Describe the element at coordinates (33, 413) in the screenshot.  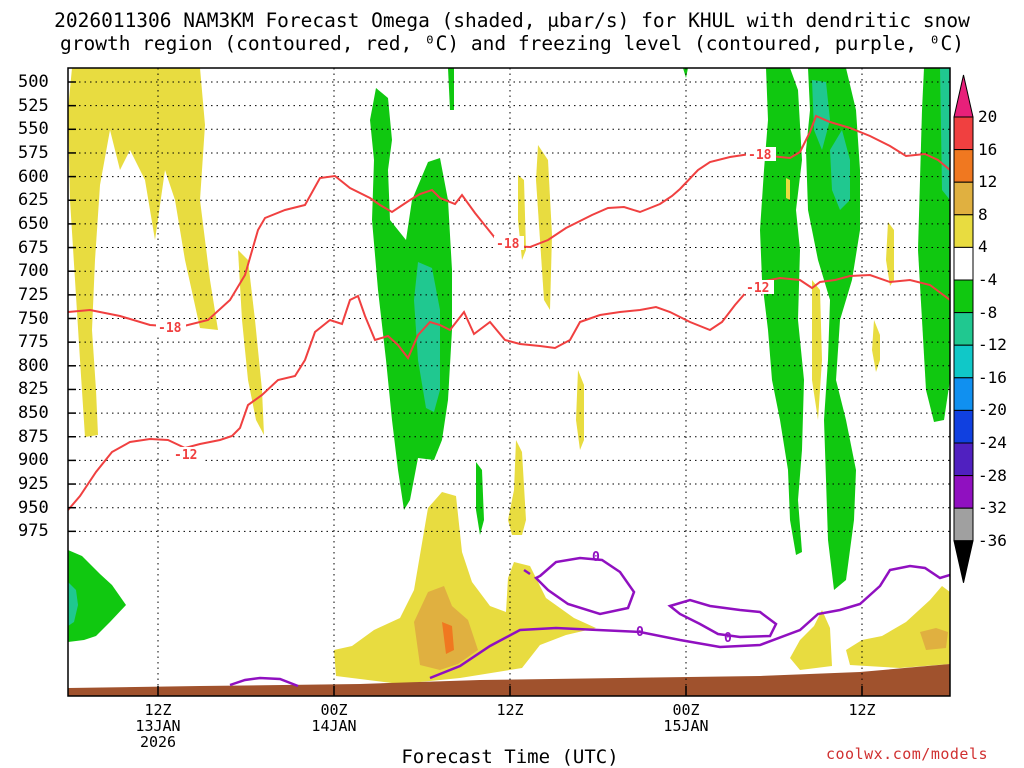
I see `y-tick-label: 850` at that location.